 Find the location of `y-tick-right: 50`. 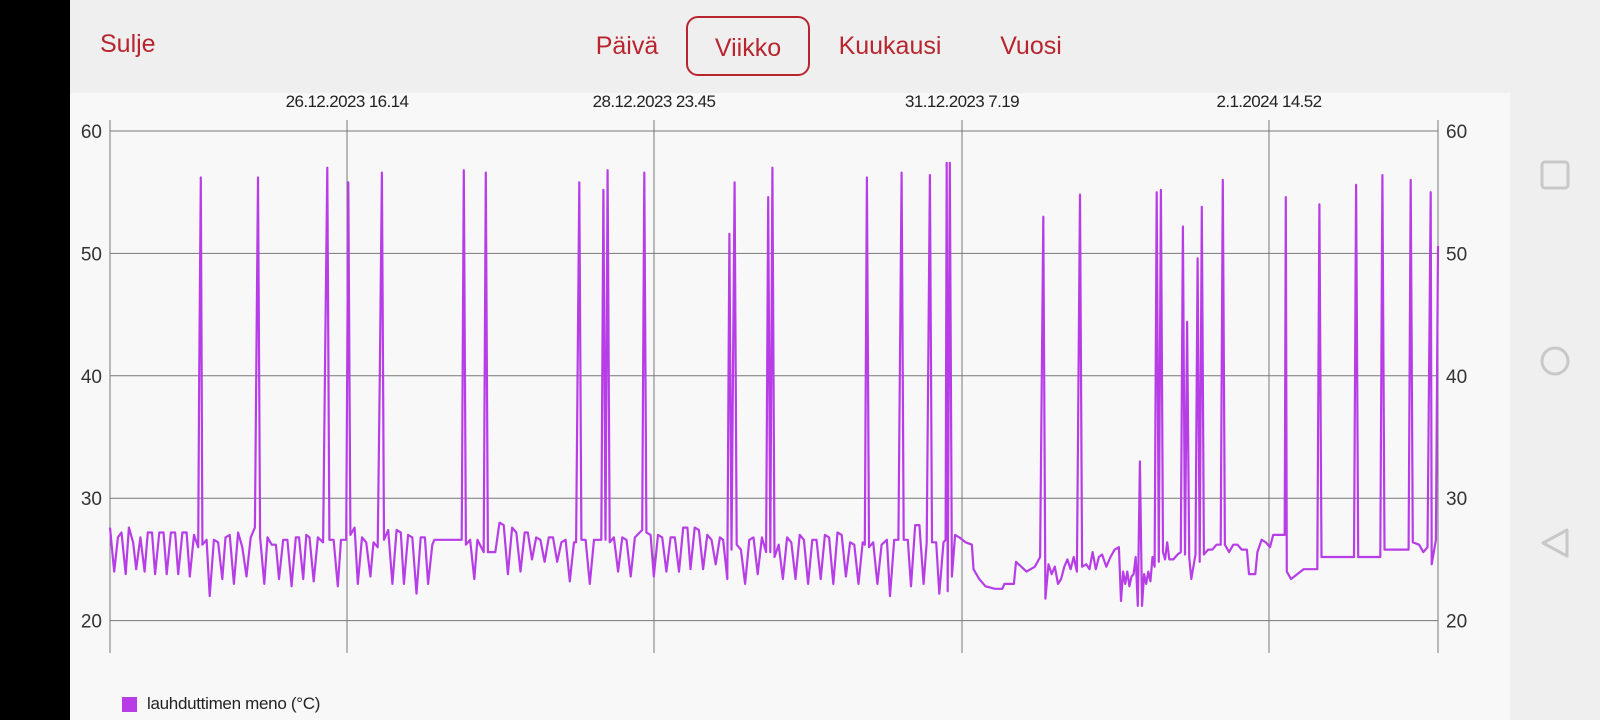

y-tick-right: 50 is located at coordinates (1456, 254).